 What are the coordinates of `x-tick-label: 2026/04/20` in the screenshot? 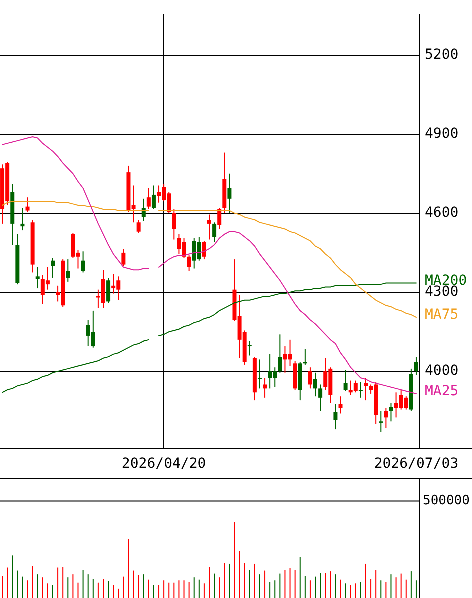 It's located at (164, 464).